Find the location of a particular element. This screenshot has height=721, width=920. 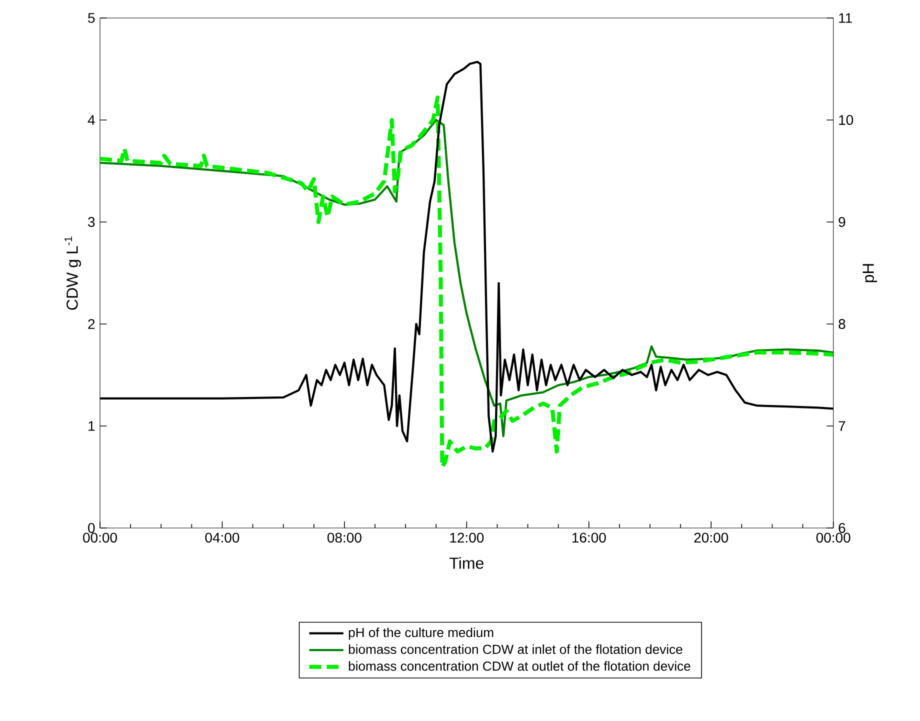

x-tick-label: 12:00 is located at coordinates (467, 537).